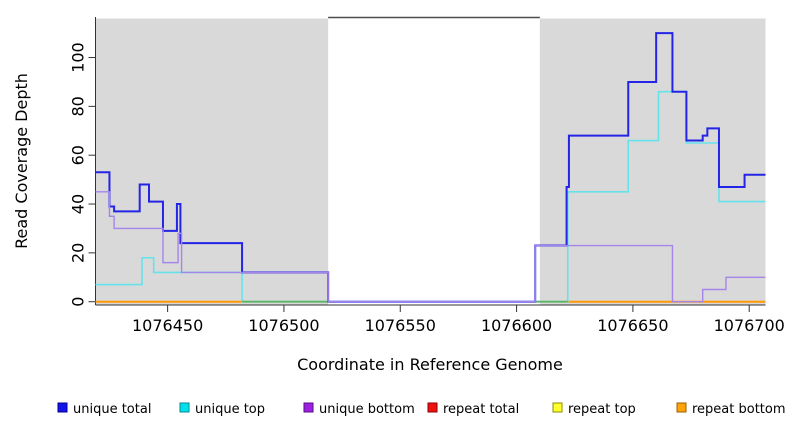 This screenshot has width=792, height=432. Describe the element at coordinates (112, 409) in the screenshot. I see `legend-label-unique-total: unique total` at that location.